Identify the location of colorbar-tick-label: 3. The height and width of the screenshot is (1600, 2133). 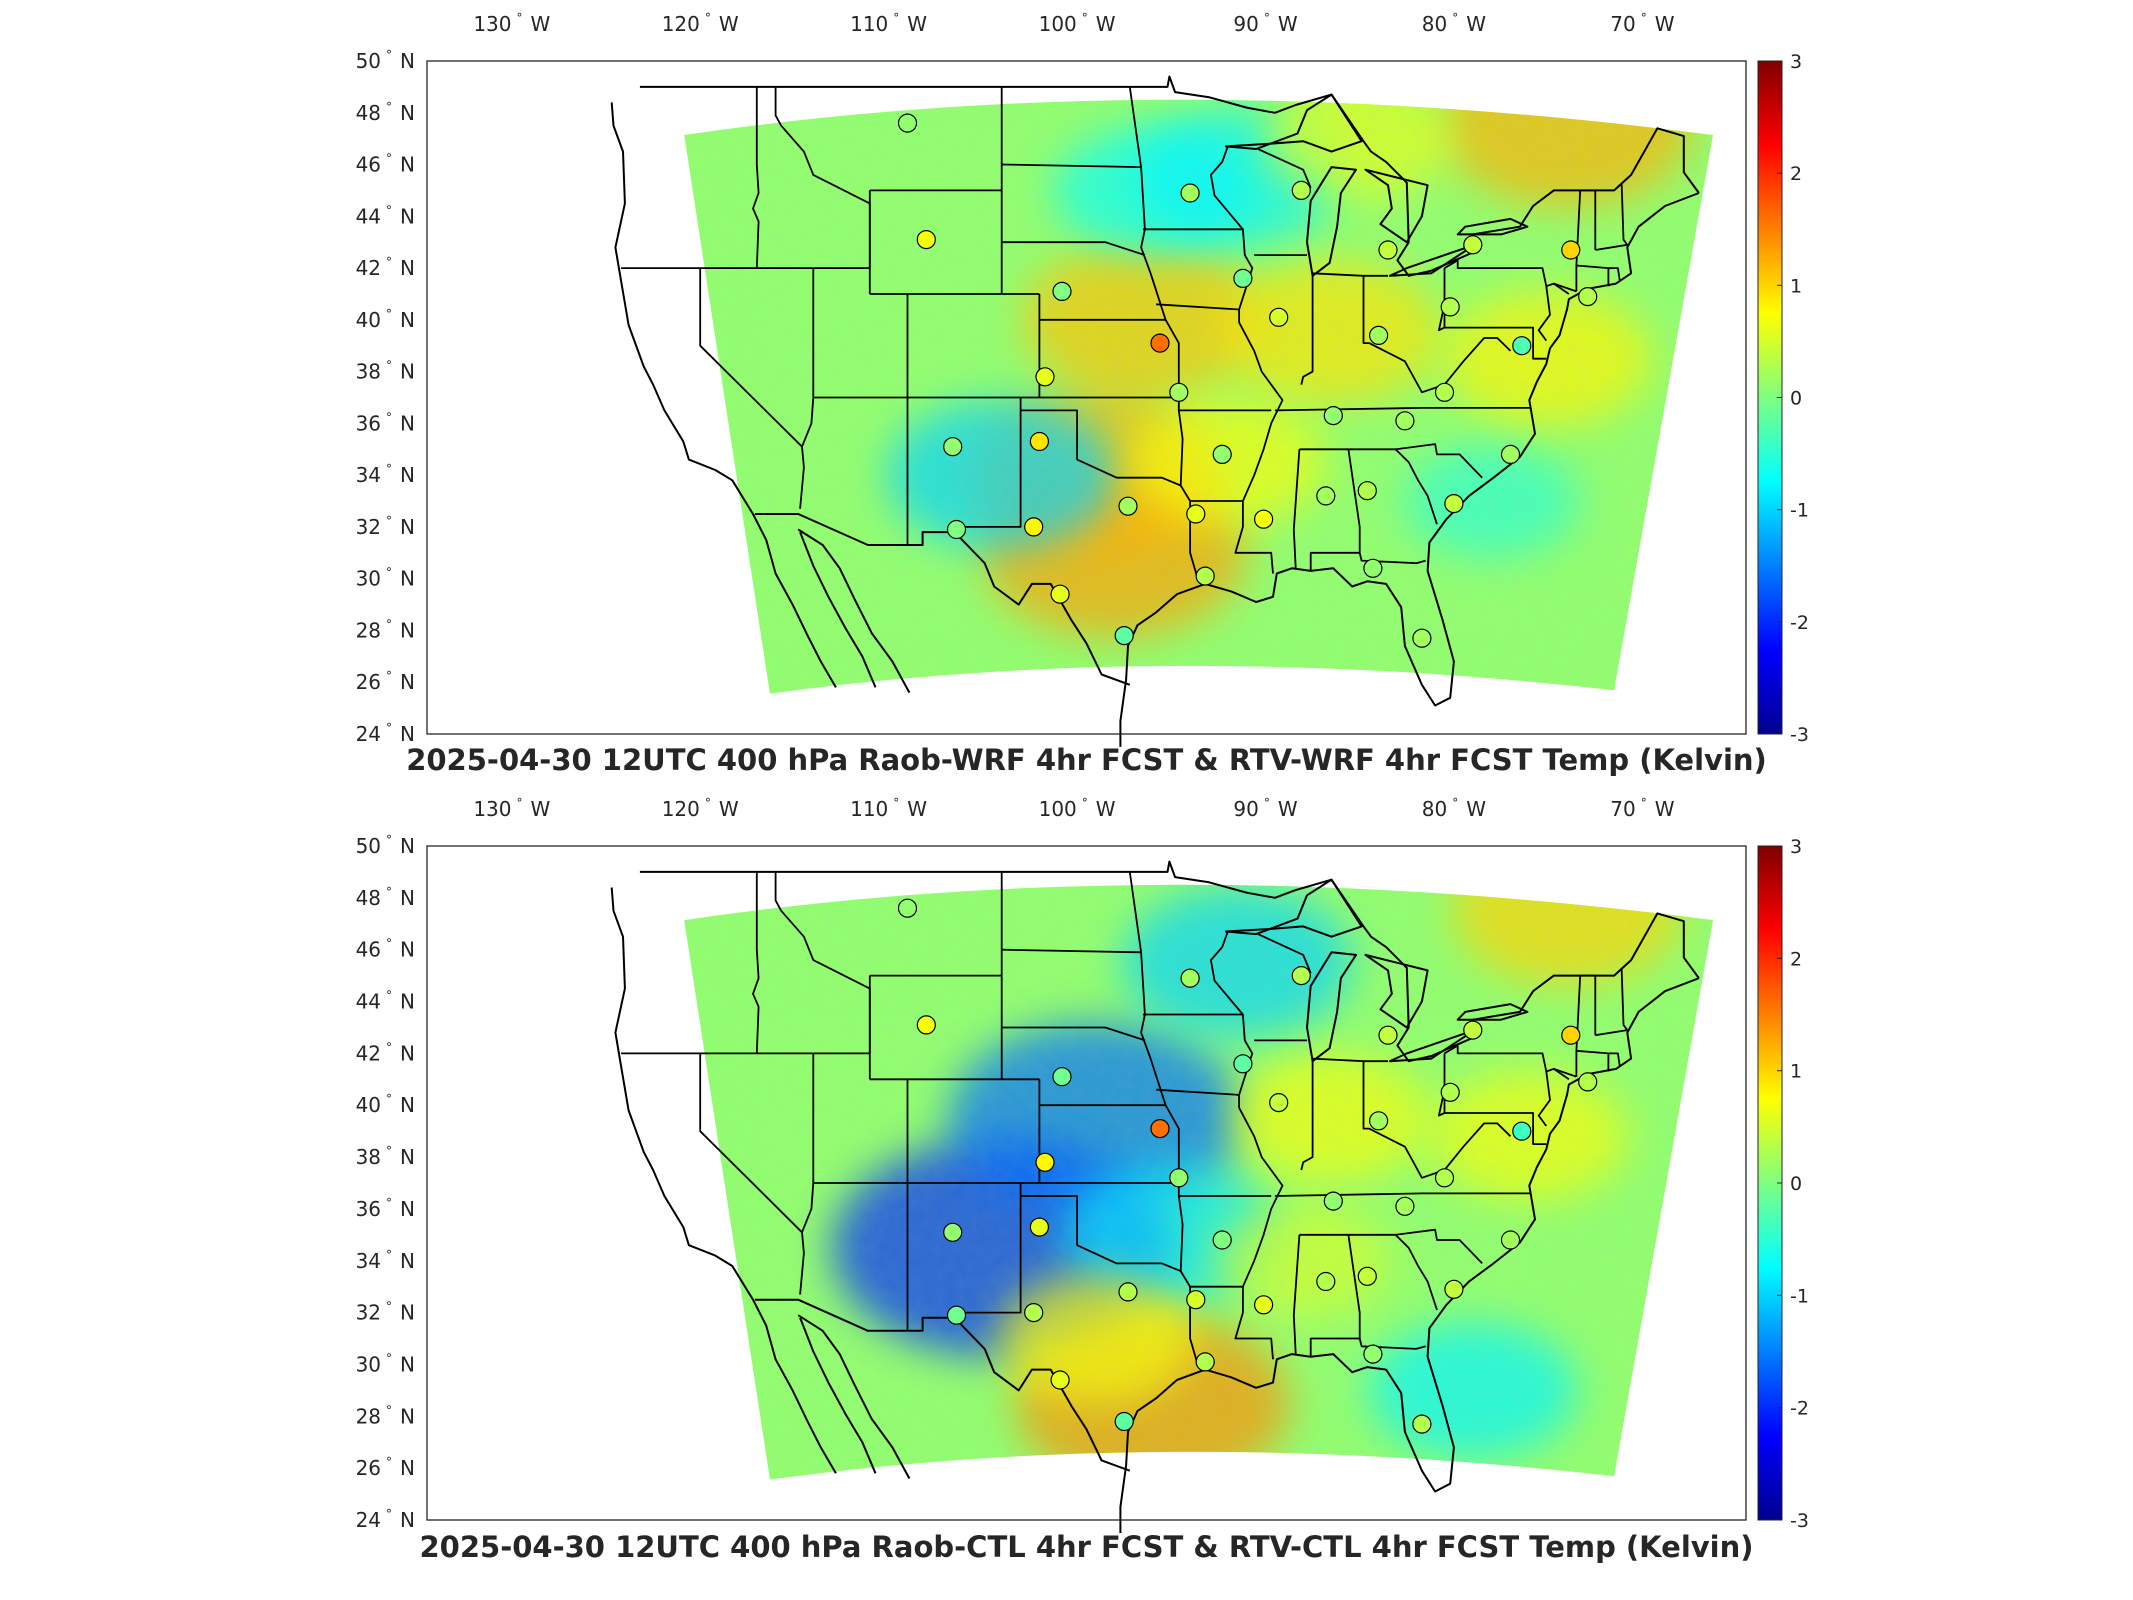
(1796, 847).